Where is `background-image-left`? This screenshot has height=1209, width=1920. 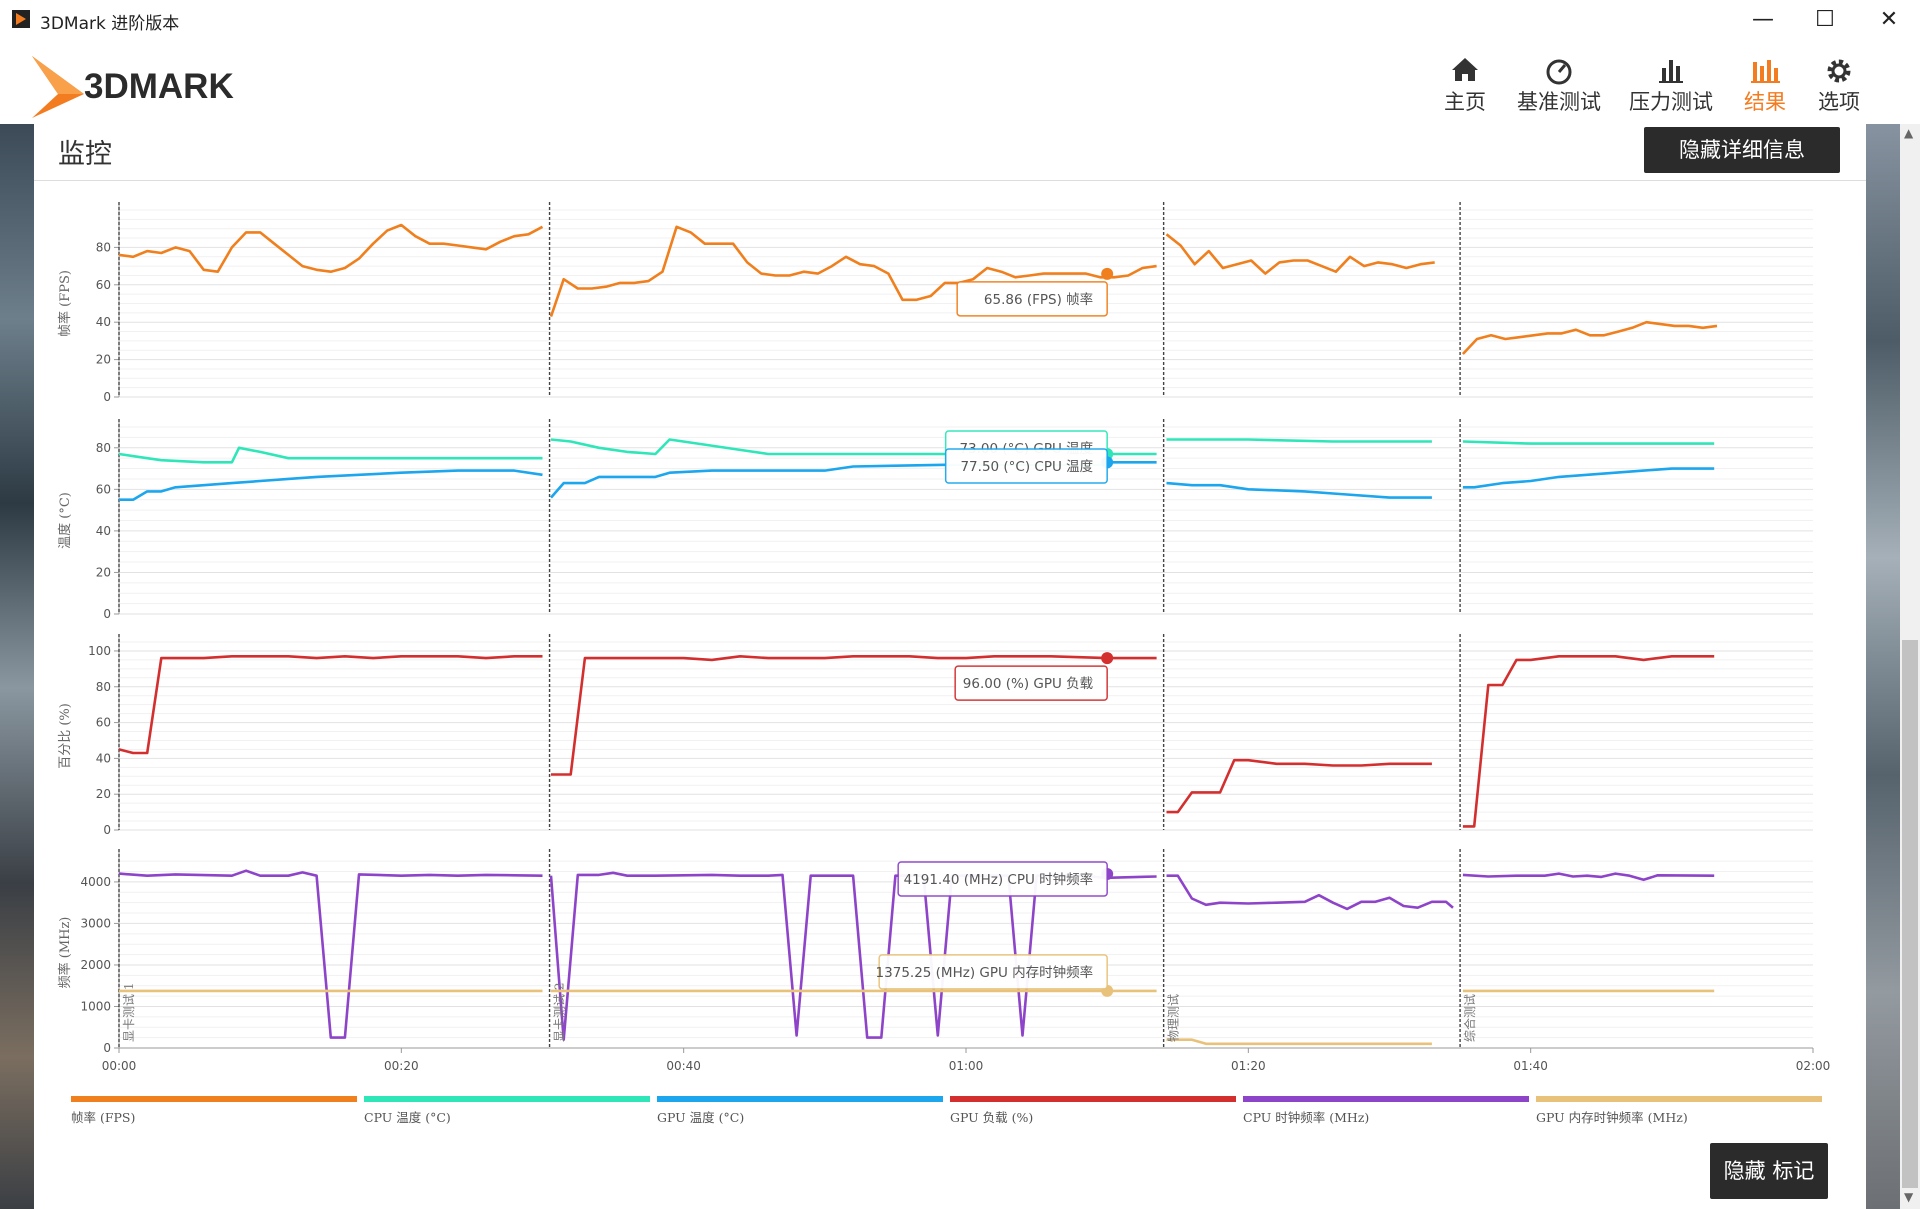
background-image-left is located at coordinates (17, 666).